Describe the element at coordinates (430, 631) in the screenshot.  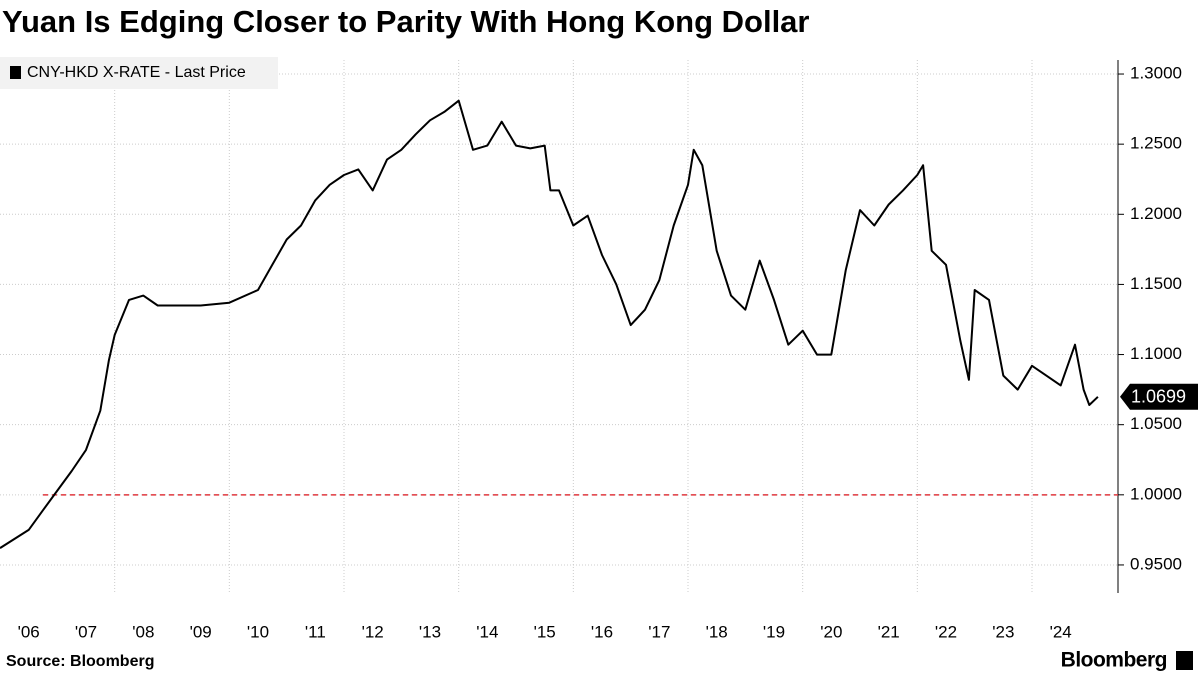
I see `x-tick-label: '13` at that location.